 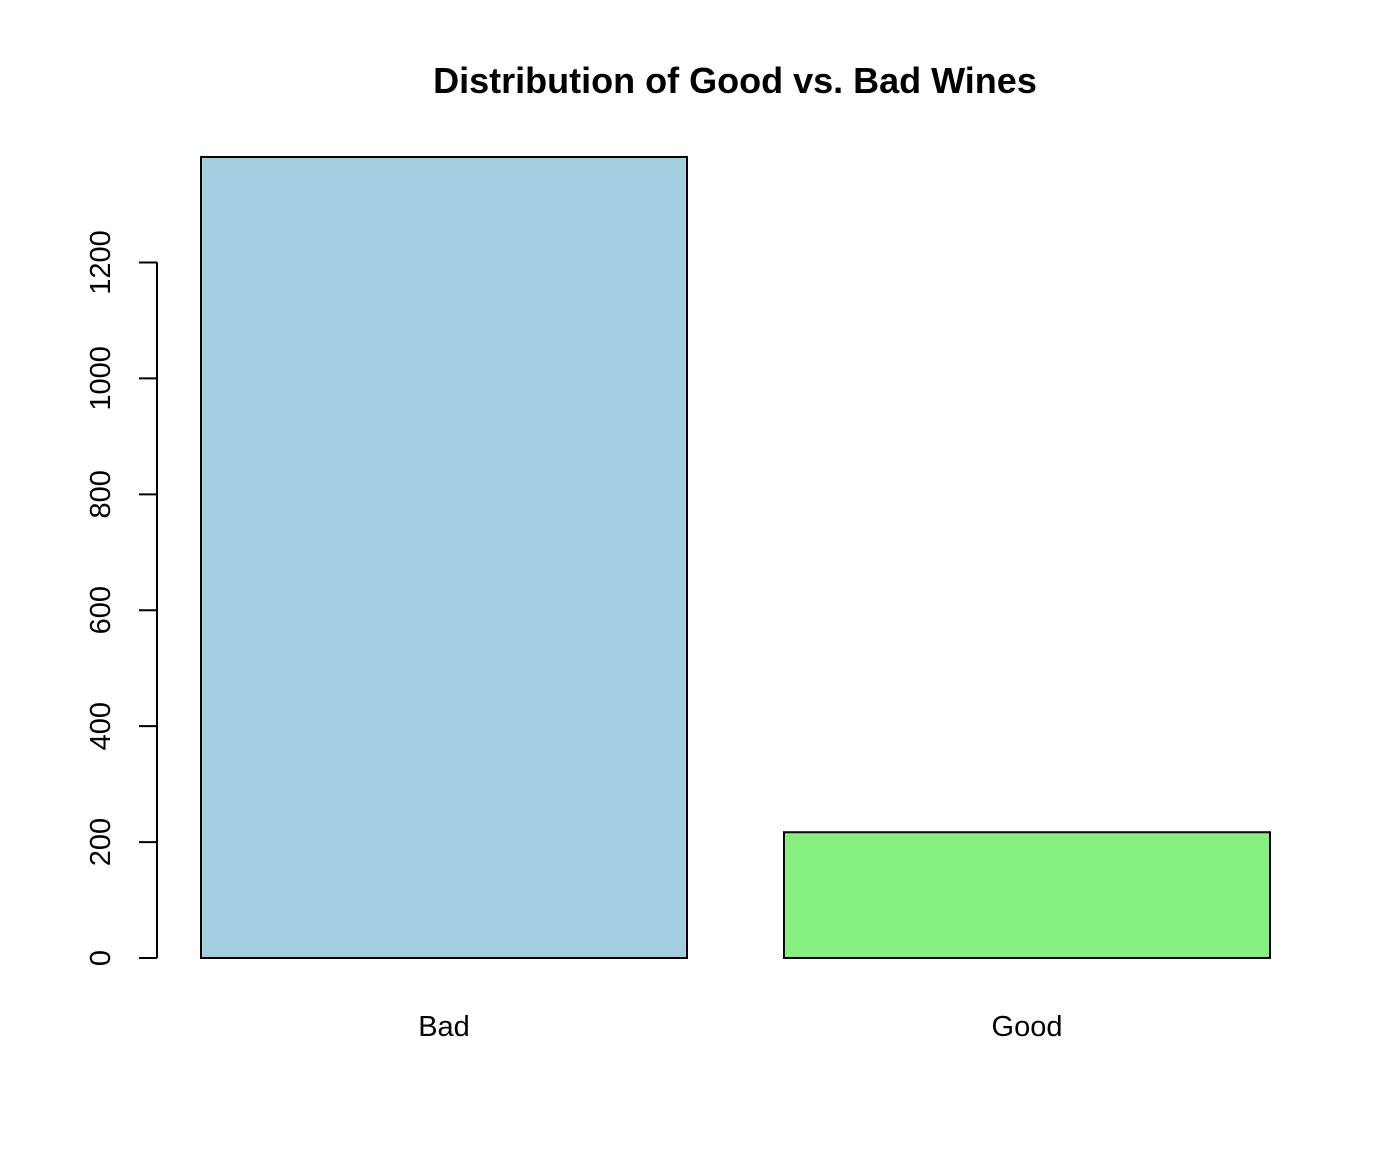 I want to click on y-tick-label: 1200, so click(x=101, y=262).